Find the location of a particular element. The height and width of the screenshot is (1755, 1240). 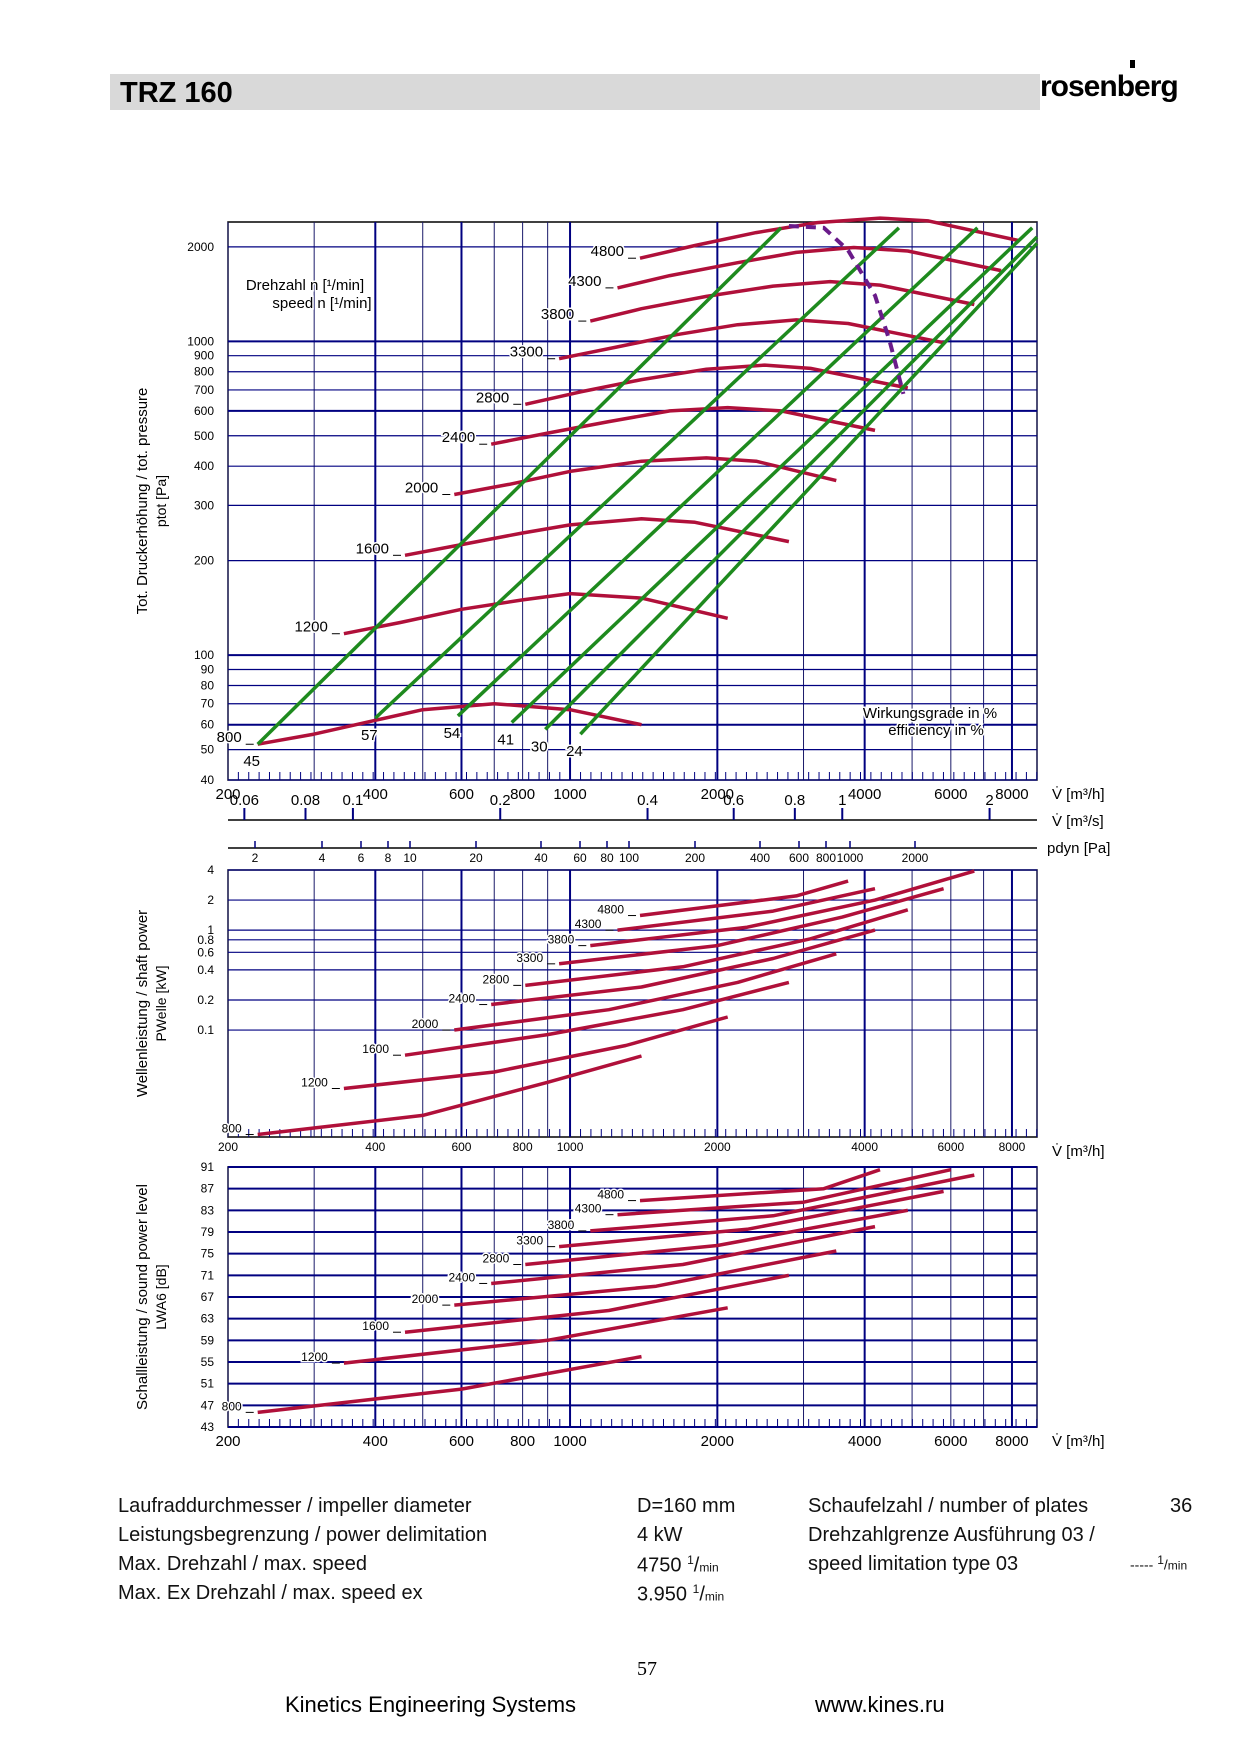

efficiency-label: 41 is located at coordinates (505, 739).